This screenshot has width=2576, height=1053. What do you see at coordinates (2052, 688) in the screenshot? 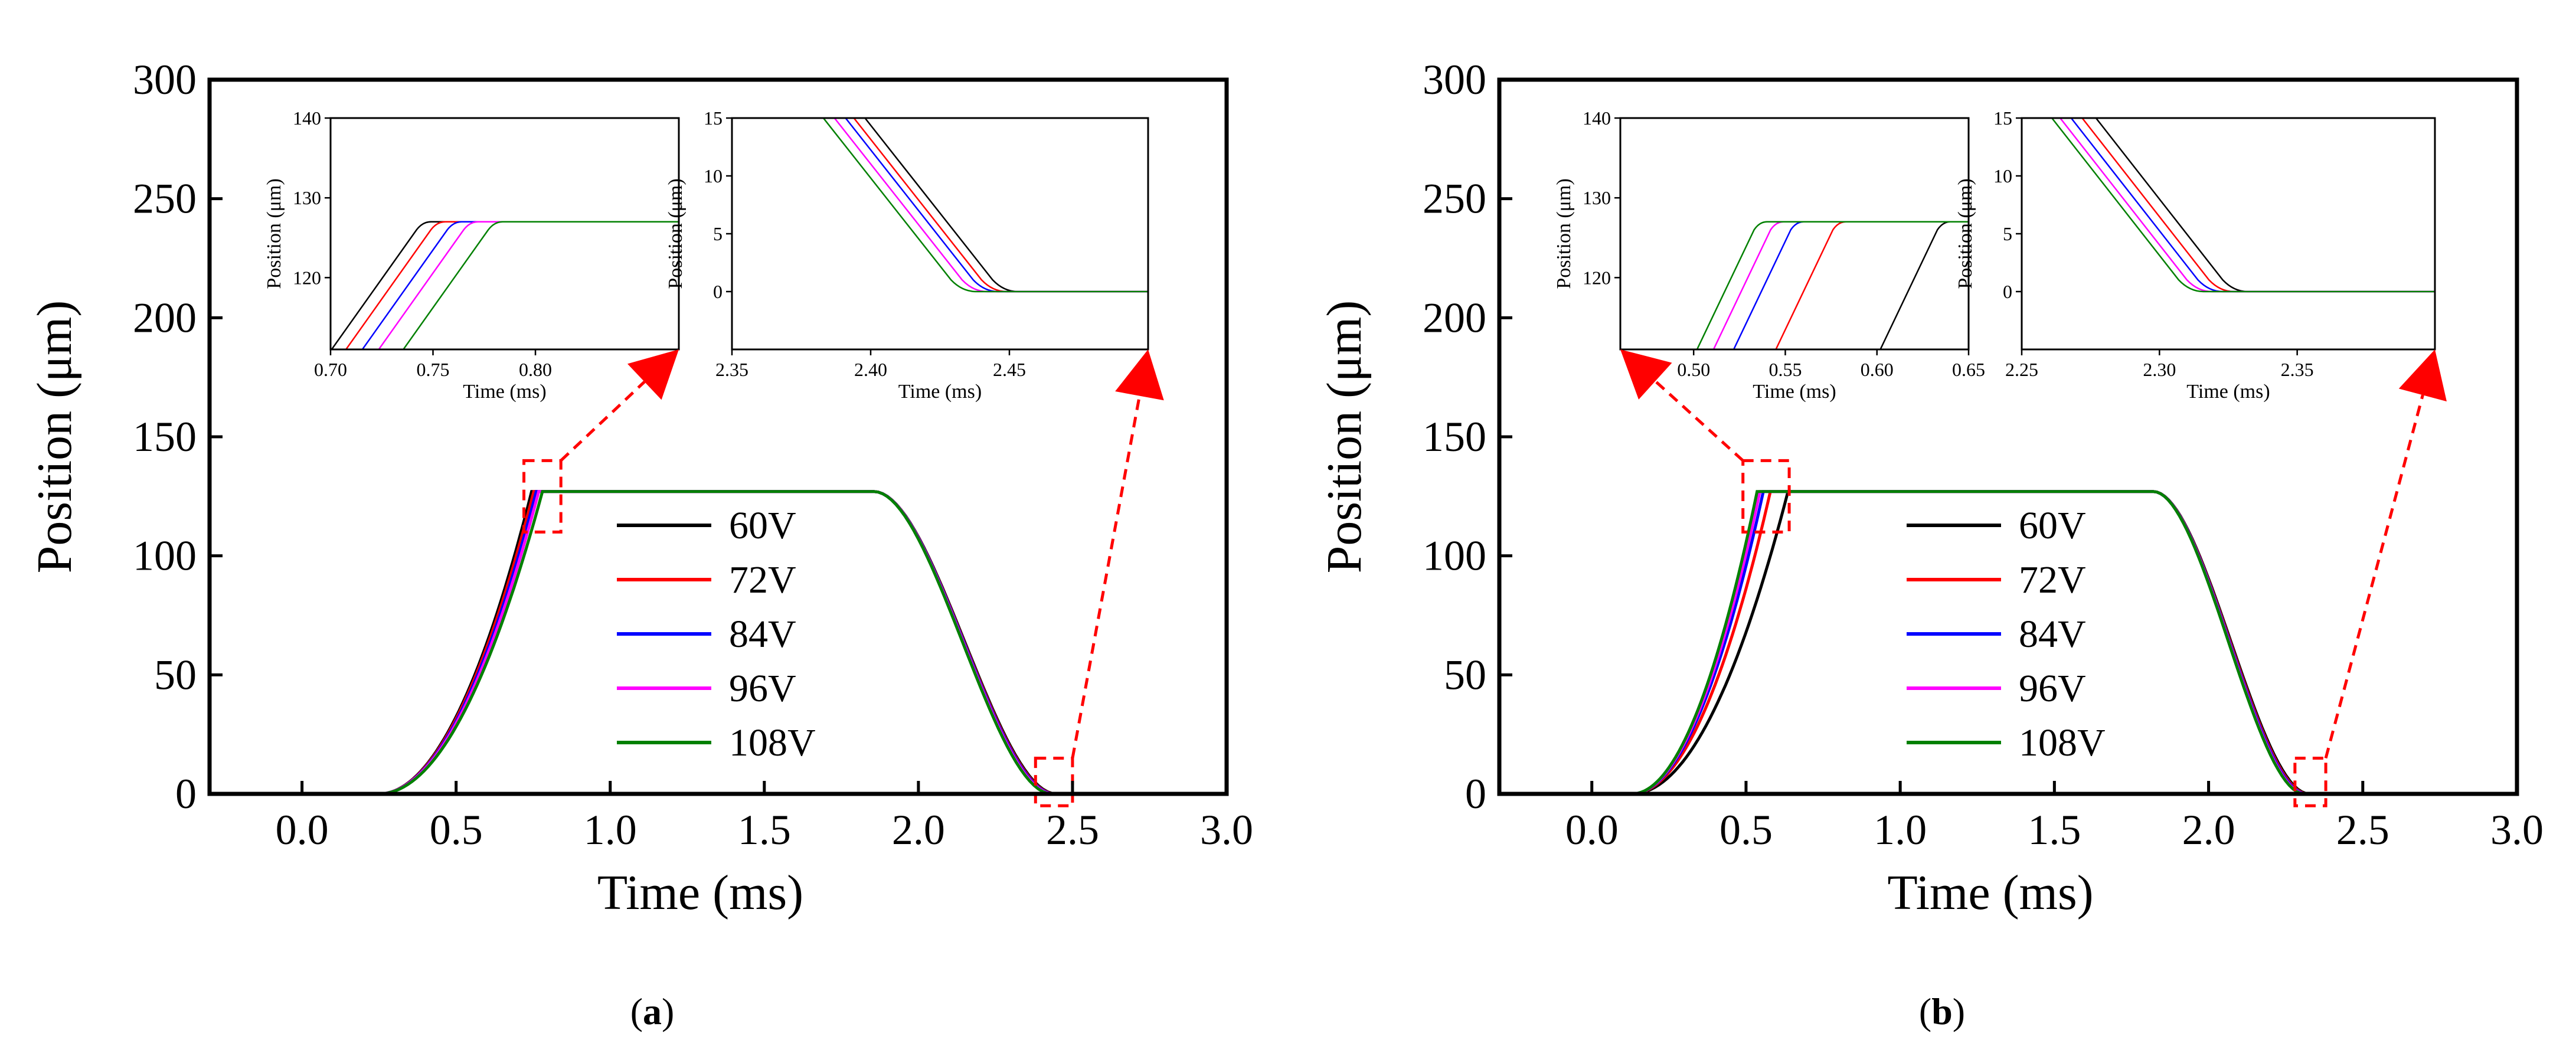
I see `legend-label: 96V` at bounding box center [2052, 688].